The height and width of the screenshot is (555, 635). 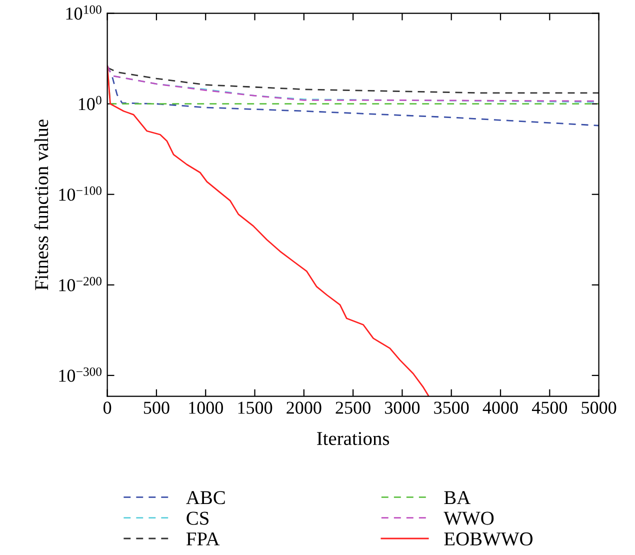 What do you see at coordinates (90, 103) in the screenshot?
I see `y-tick-label: 10$^{0}$` at bounding box center [90, 103].